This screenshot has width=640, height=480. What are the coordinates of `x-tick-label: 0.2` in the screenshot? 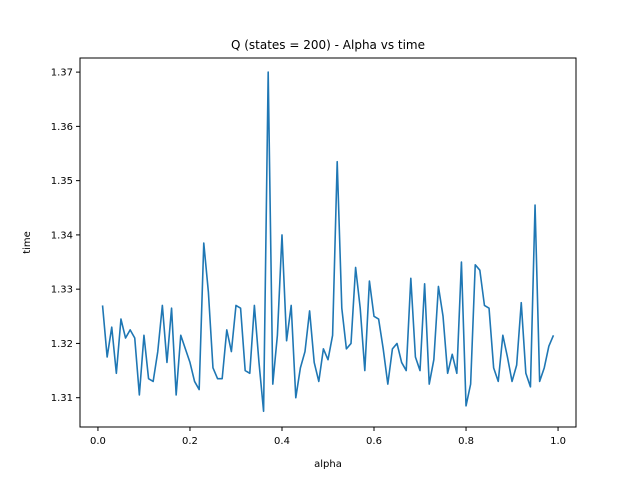 It's located at (190, 441).